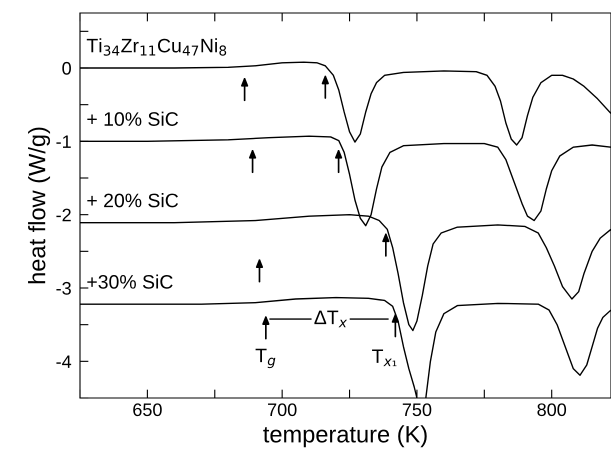 Image resolution: width=611 pixels, height=466 pixels. Describe the element at coordinates (39, 206) in the screenshot. I see `y-axis-title: heat flow (W/g)` at that location.